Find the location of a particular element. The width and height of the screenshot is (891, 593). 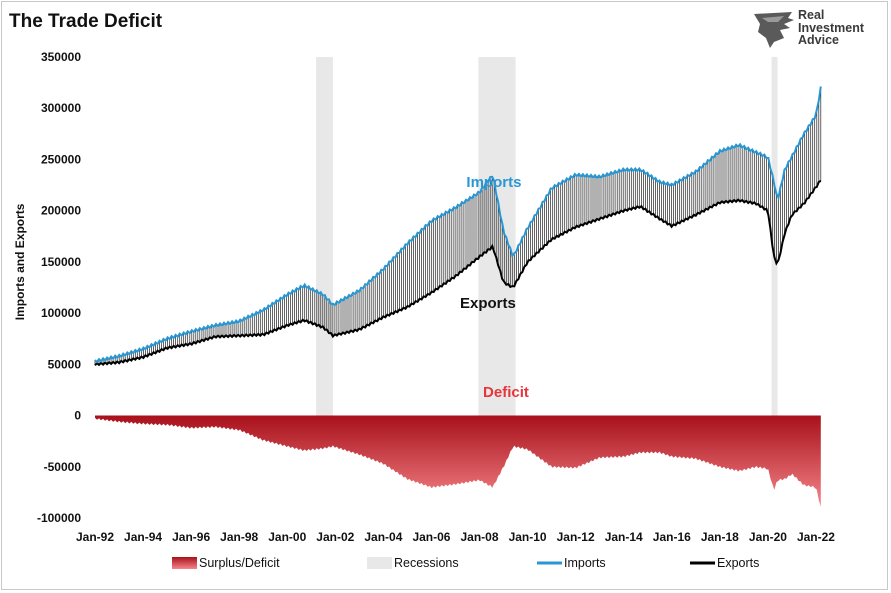

x-tick-label: Jan-98 is located at coordinates (239, 537).